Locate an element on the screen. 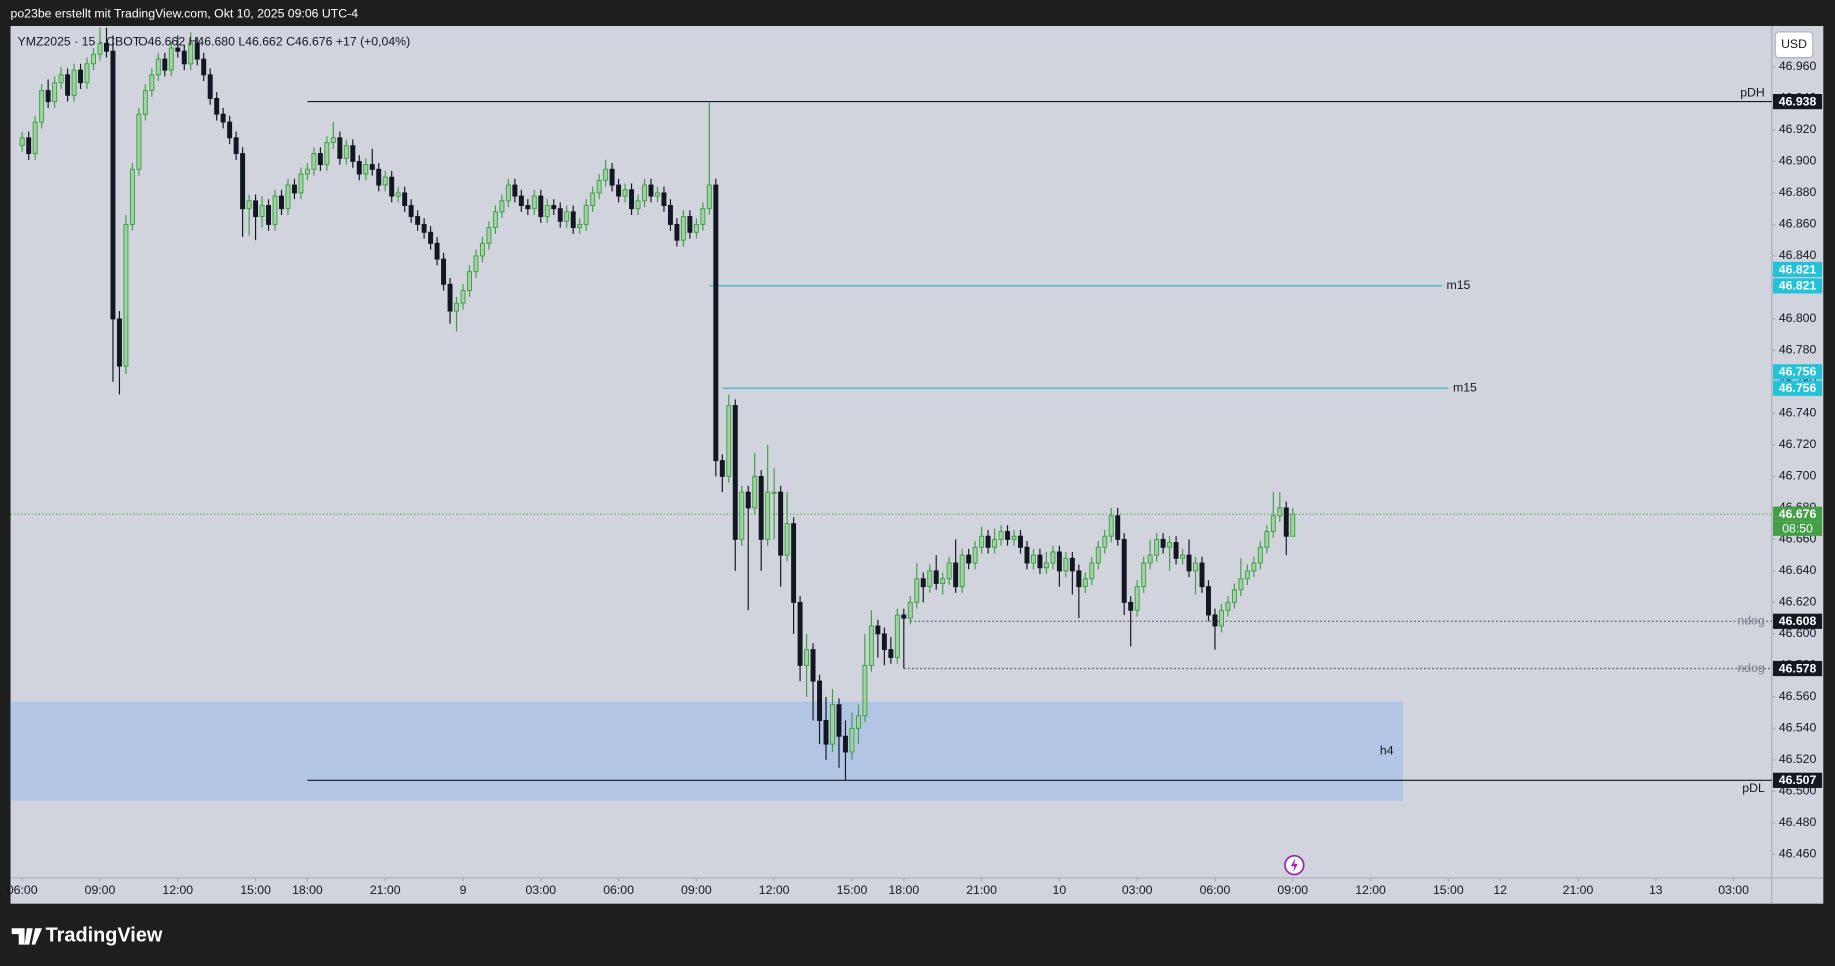 Image resolution: width=1835 pixels, height=966 pixels. x-tick-label: 03:00 is located at coordinates (1733, 890).